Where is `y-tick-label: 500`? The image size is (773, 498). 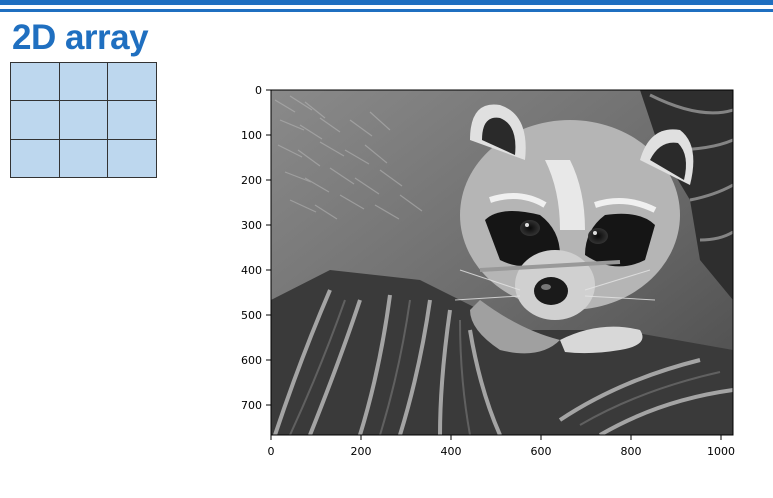 y-tick-label: 500 is located at coordinates (251, 315).